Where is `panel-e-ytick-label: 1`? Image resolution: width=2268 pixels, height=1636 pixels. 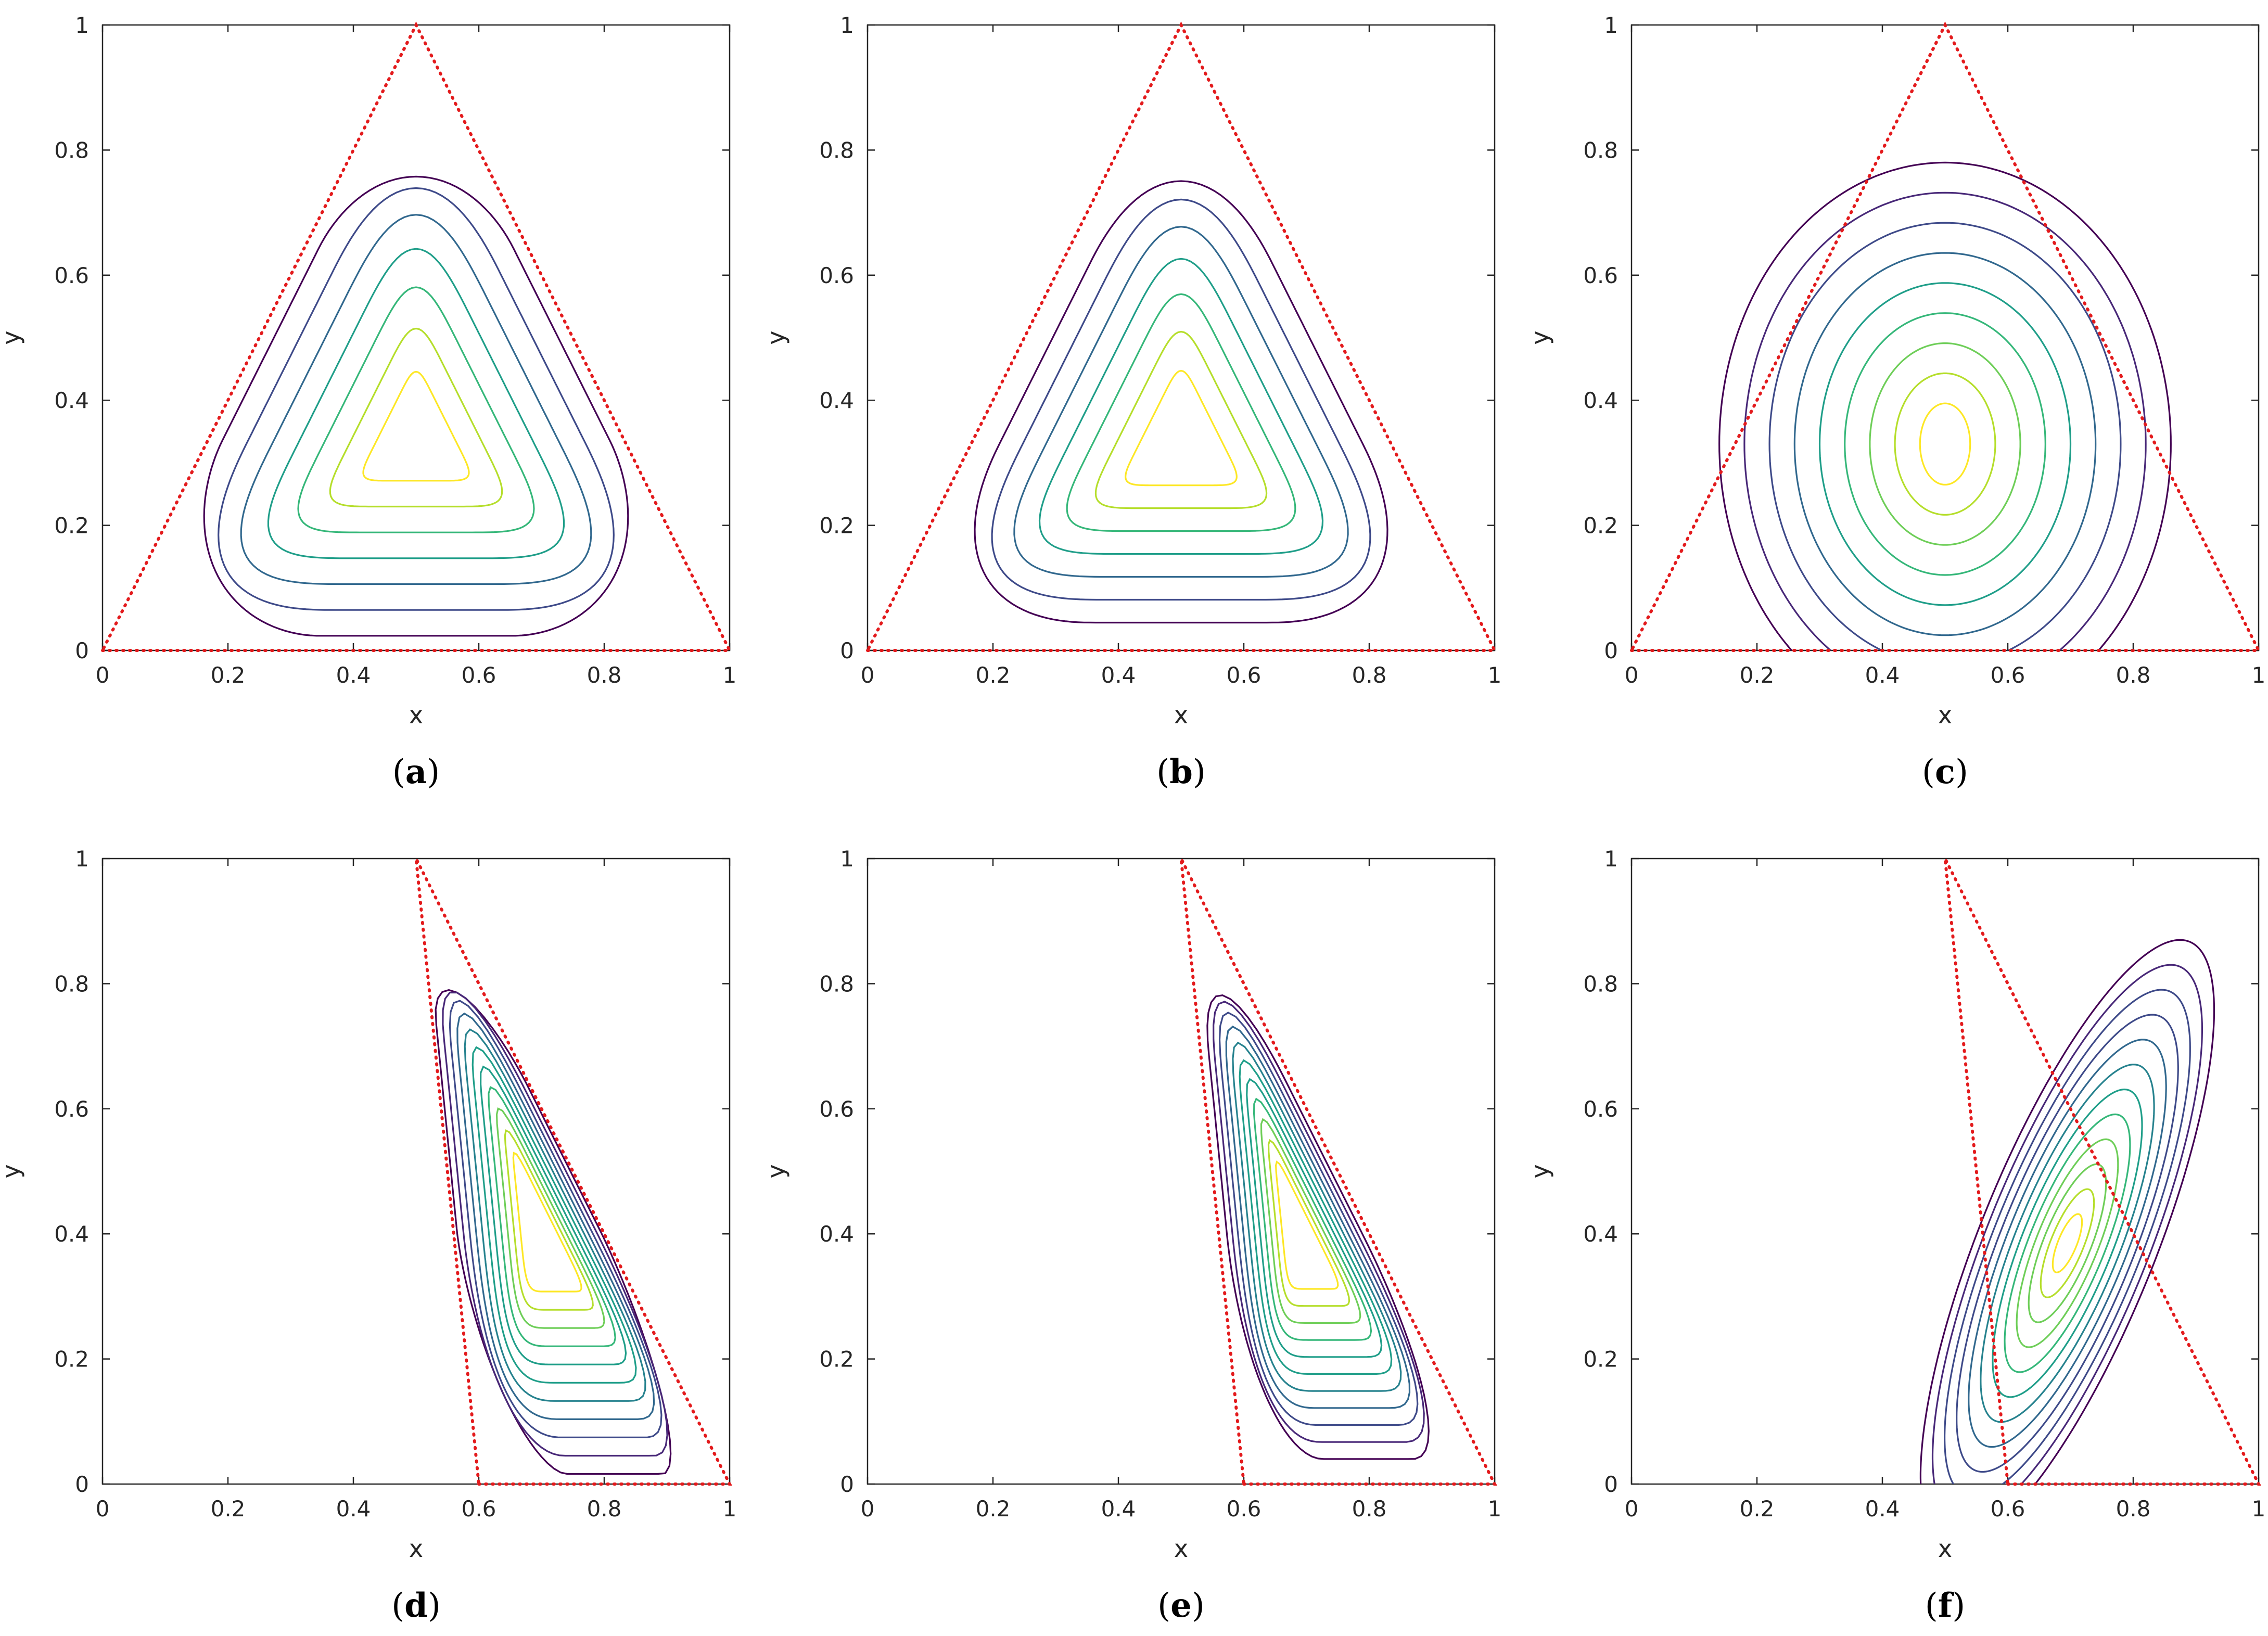 panel-e-ytick-label: 1 is located at coordinates (847, 859).